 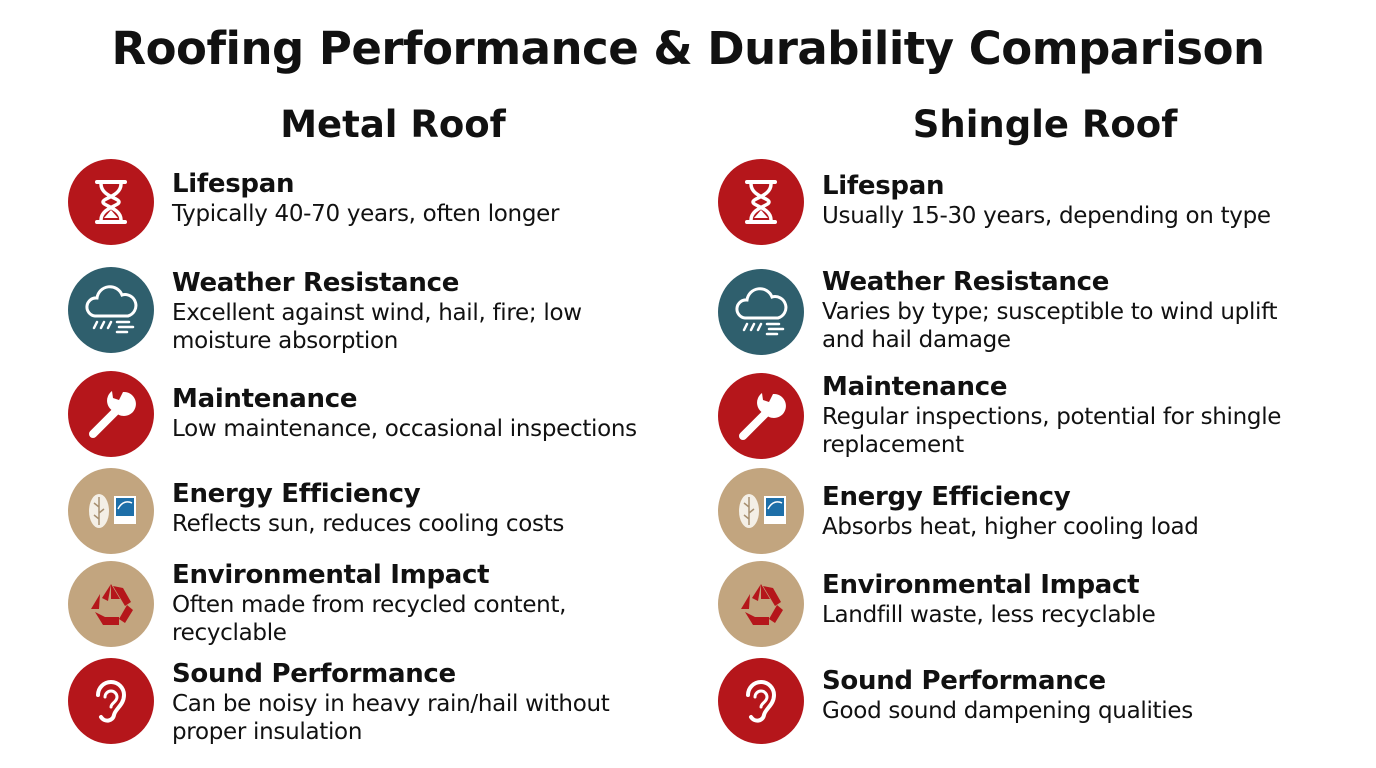 I want to click on item-text: Reflects sun, reduces cooling costs, so click(x=368, y=524).